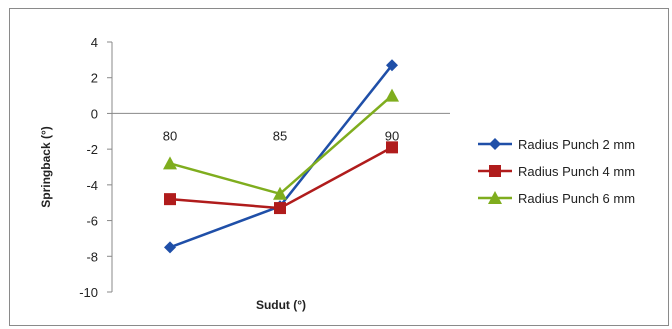 Image resolution: width=672 pixels, height=329 pixels. I want to click on x-axis-ticks: 80 85 90, so click(281, 135).